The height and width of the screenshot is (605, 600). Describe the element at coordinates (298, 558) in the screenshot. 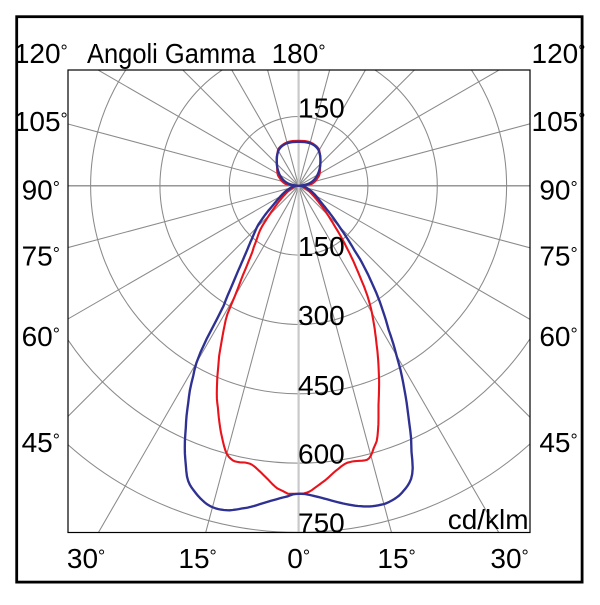

I see `svg-text: 0°` at that location.